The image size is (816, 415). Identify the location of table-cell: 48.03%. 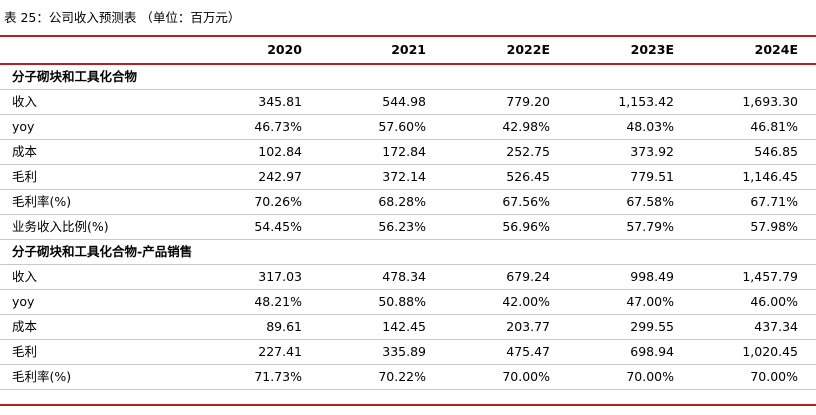
(630, 127).